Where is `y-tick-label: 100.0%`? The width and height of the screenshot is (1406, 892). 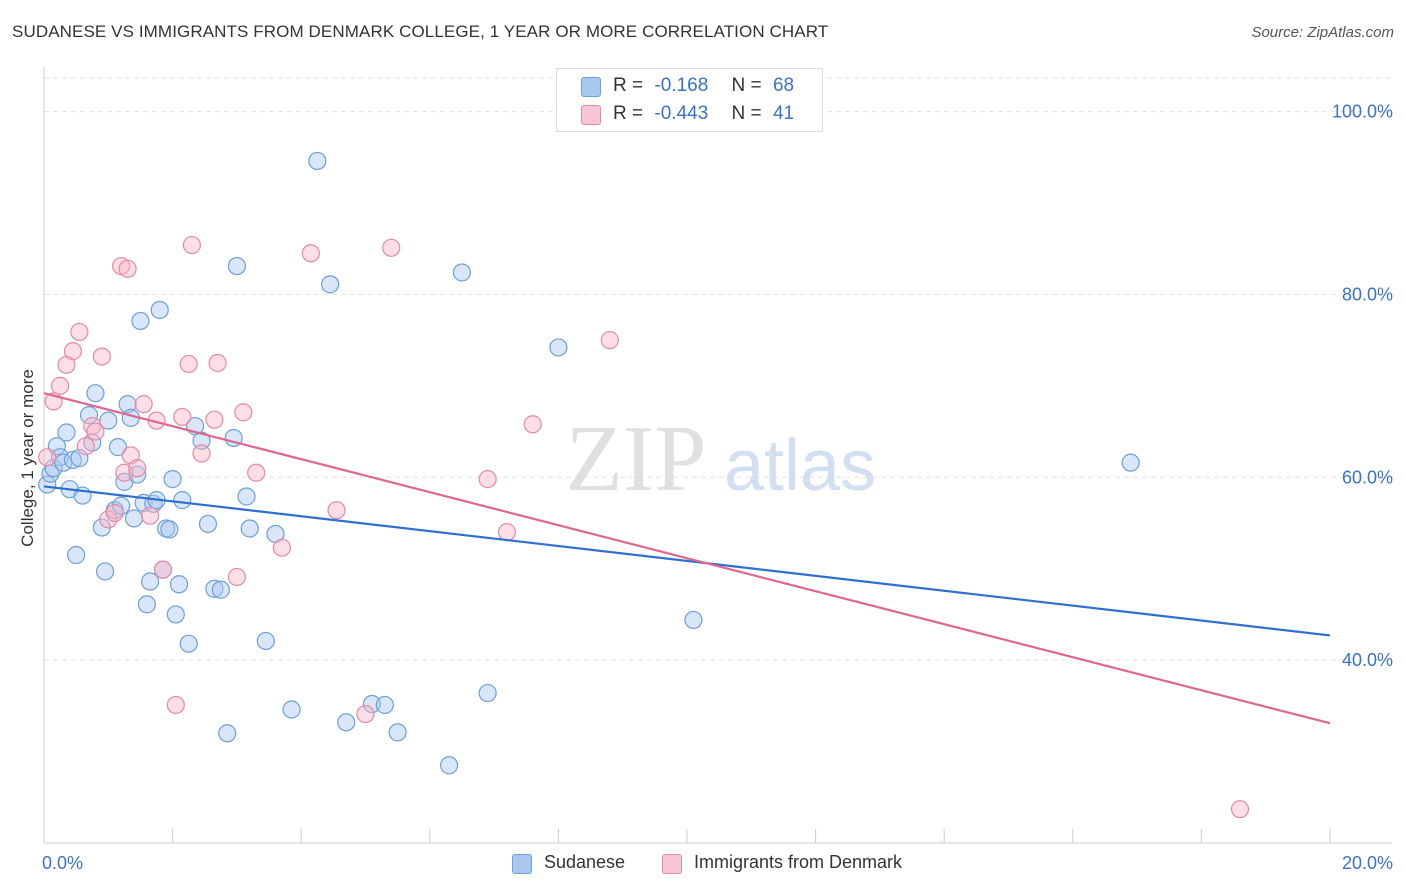 y-tick-label: 100.0% is located at coordinates (1362, 112).